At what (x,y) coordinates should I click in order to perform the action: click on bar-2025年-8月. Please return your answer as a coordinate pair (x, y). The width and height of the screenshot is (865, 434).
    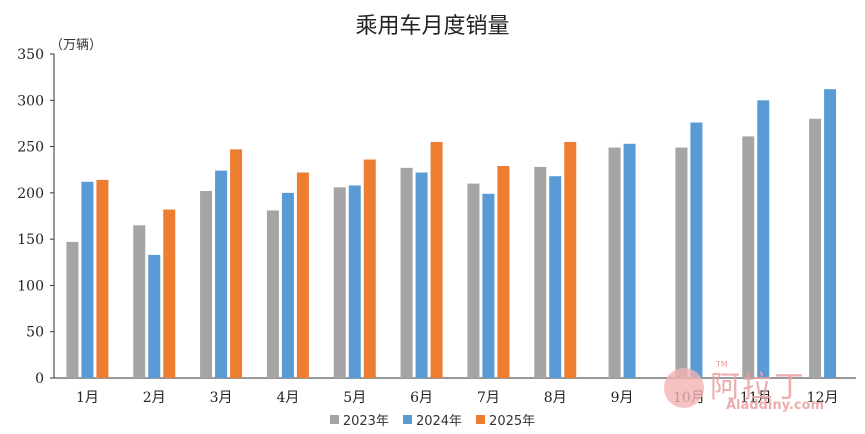
    Looking at the image, I should click on (570, 259).